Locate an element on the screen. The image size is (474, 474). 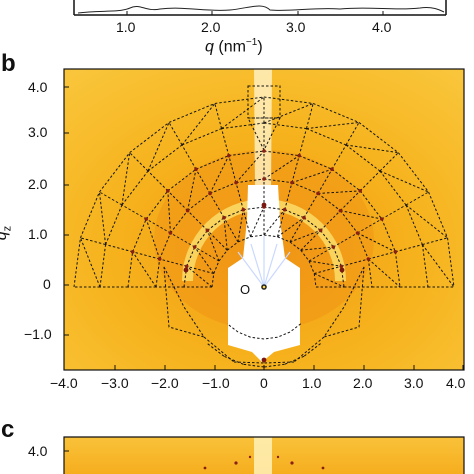
panel-a-xlabel-exp: −1 is located at coordinates (251, 42).